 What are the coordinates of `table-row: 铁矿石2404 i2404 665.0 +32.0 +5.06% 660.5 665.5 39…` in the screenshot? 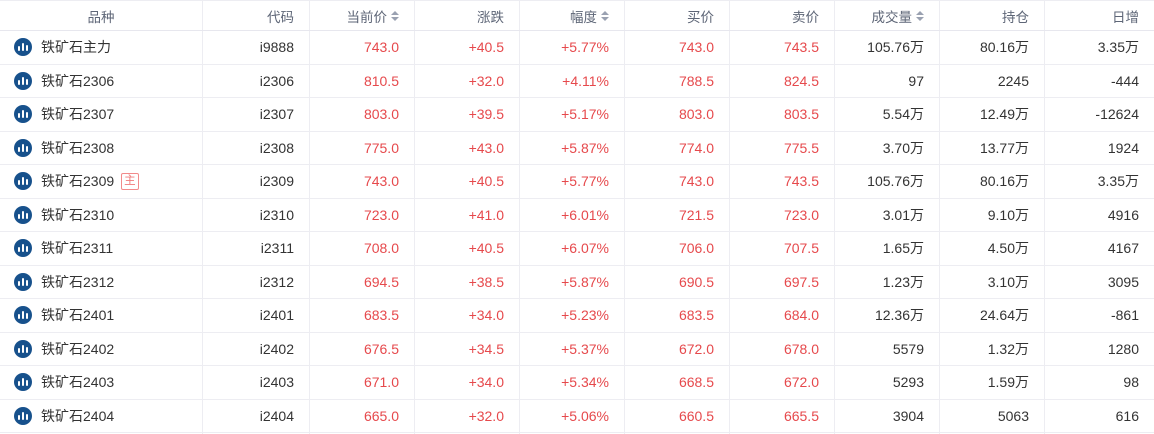 It's located at (577, 416).